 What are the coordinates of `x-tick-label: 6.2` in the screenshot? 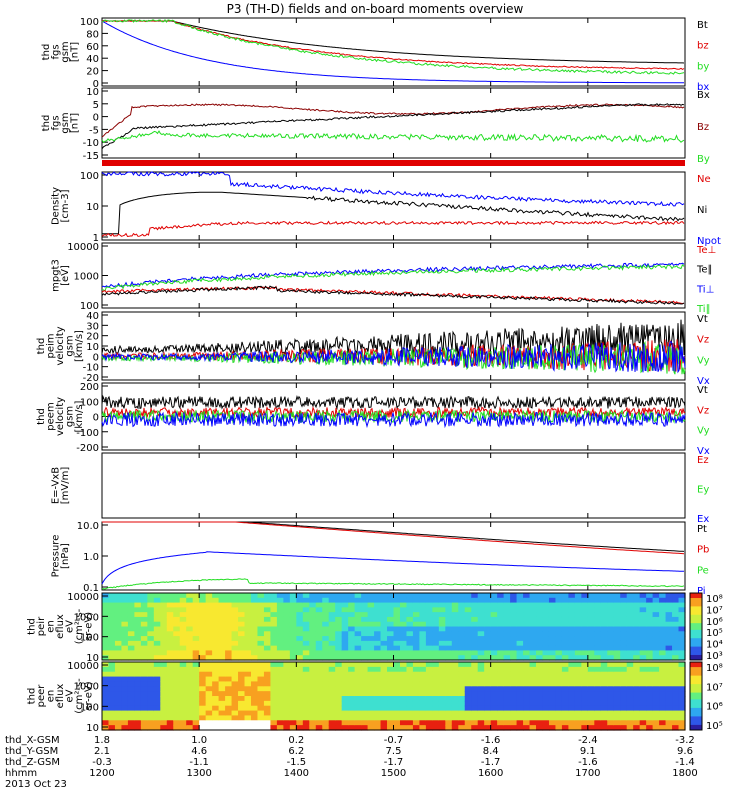 It's located at (296, 751).